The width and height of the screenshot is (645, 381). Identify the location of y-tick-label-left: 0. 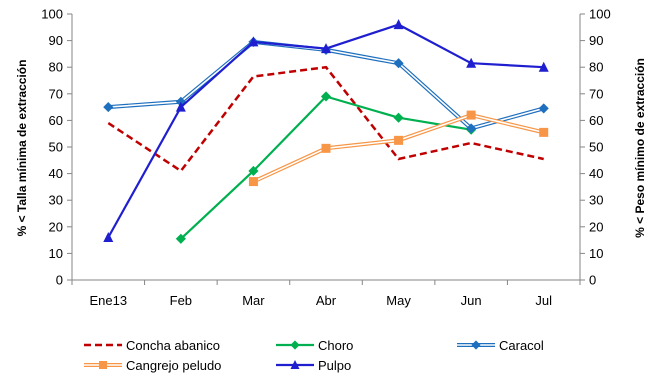
(59, 280).